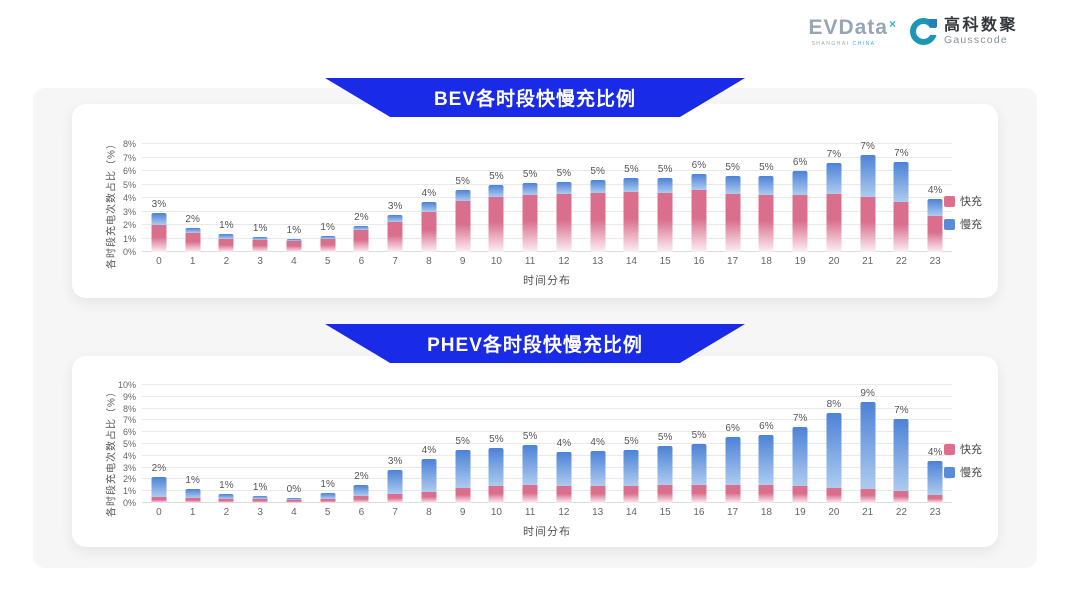 This screenshot has width=1080, height=608. I want to click on phev-title-banner: PHEV各时段快慢充比例, so click(535, 343).